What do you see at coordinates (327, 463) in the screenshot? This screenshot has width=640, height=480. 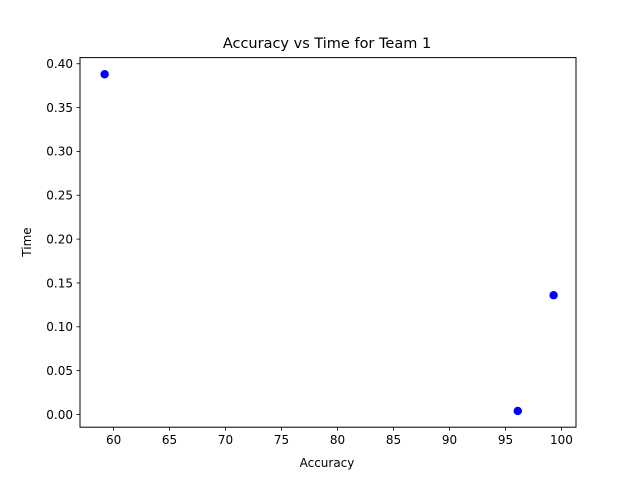 I see `x-axis-label: Accuracy` at bounding box center [327, 463].